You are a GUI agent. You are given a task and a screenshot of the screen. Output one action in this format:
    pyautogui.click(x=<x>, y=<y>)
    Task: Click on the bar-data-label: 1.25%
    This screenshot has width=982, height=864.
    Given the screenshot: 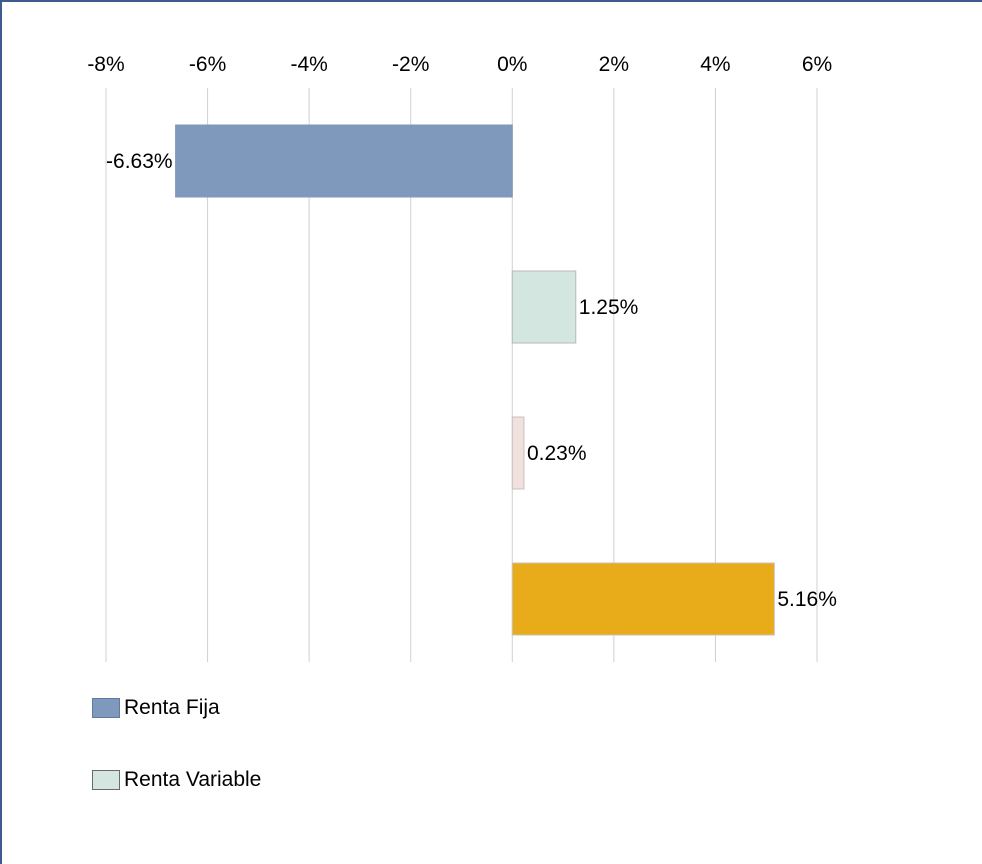 What is the action you would take?
    pyautogui.click(x=609, y=307)
    